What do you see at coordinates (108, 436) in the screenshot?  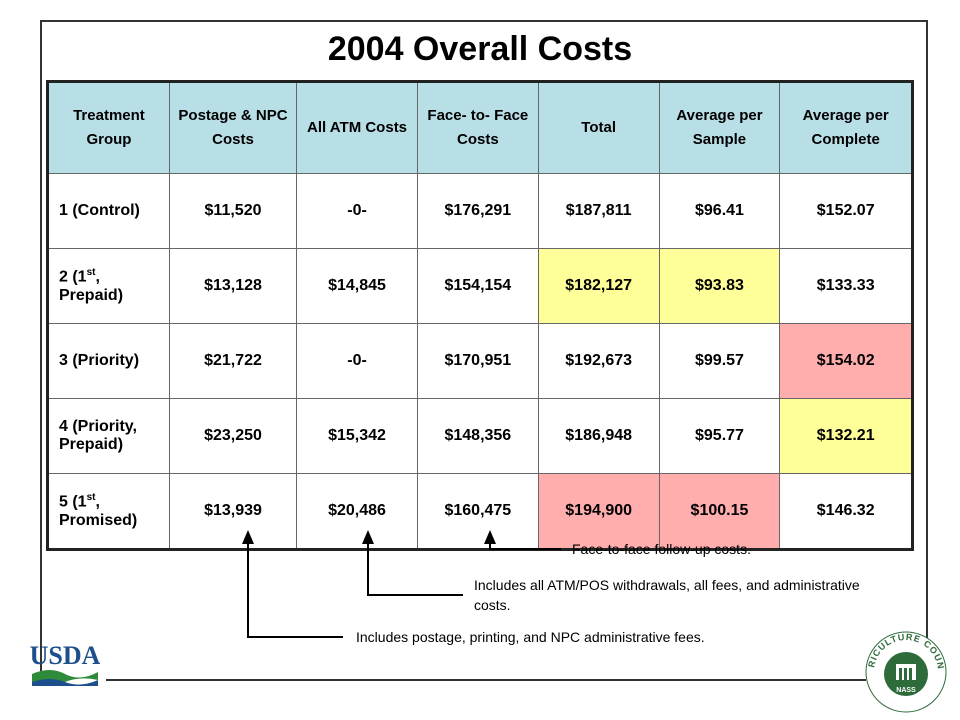 I see `cell-group: 4 (Priority, Prepaid)` at bounding box center [108, 436].